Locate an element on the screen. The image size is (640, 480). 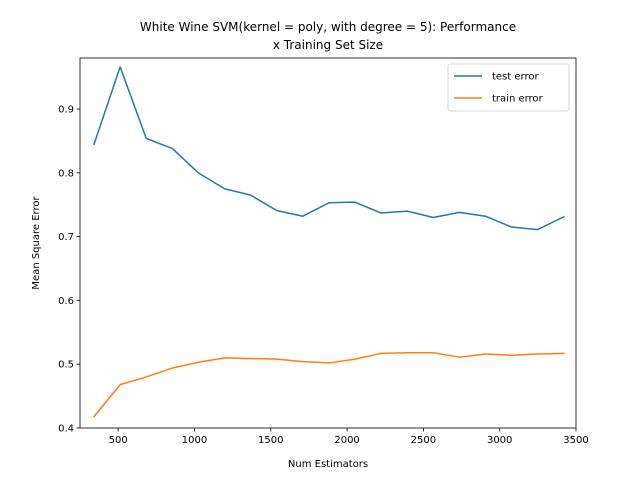
x-tick-label: 1000 is located at coordinates (194, 440).